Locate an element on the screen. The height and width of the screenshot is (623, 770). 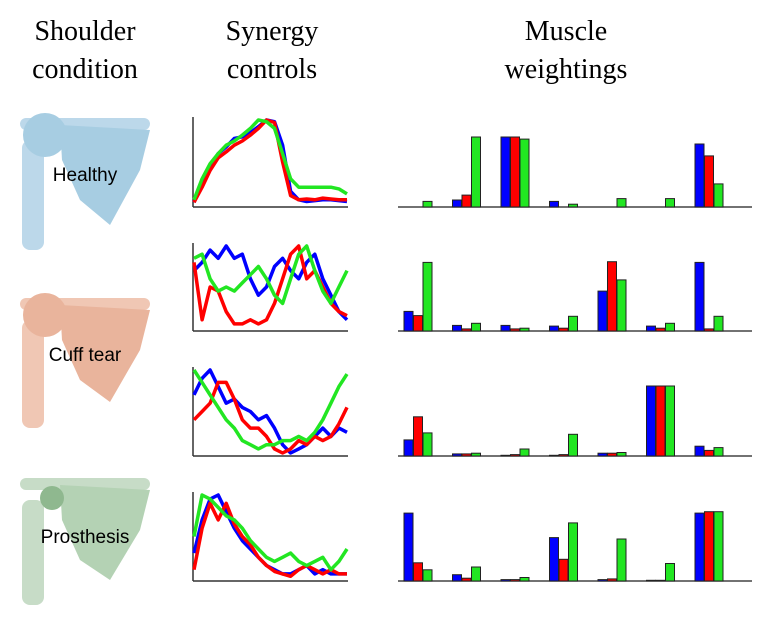
condition-label: Healthy is located at coordinates (85, 175).